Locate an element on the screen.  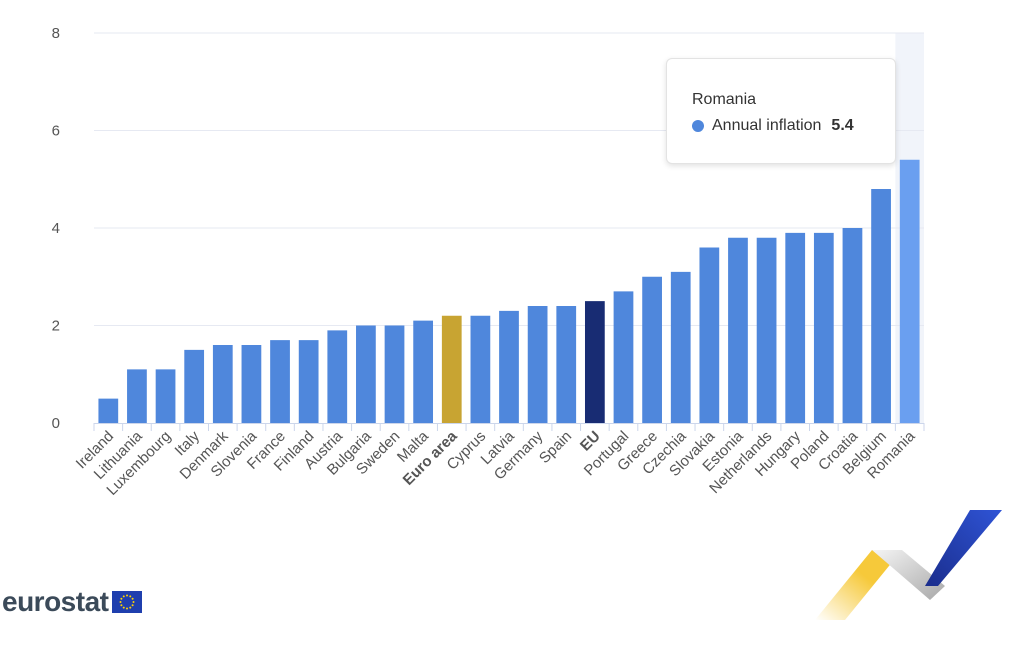
bar-spain is located at coordinates (566, 364).